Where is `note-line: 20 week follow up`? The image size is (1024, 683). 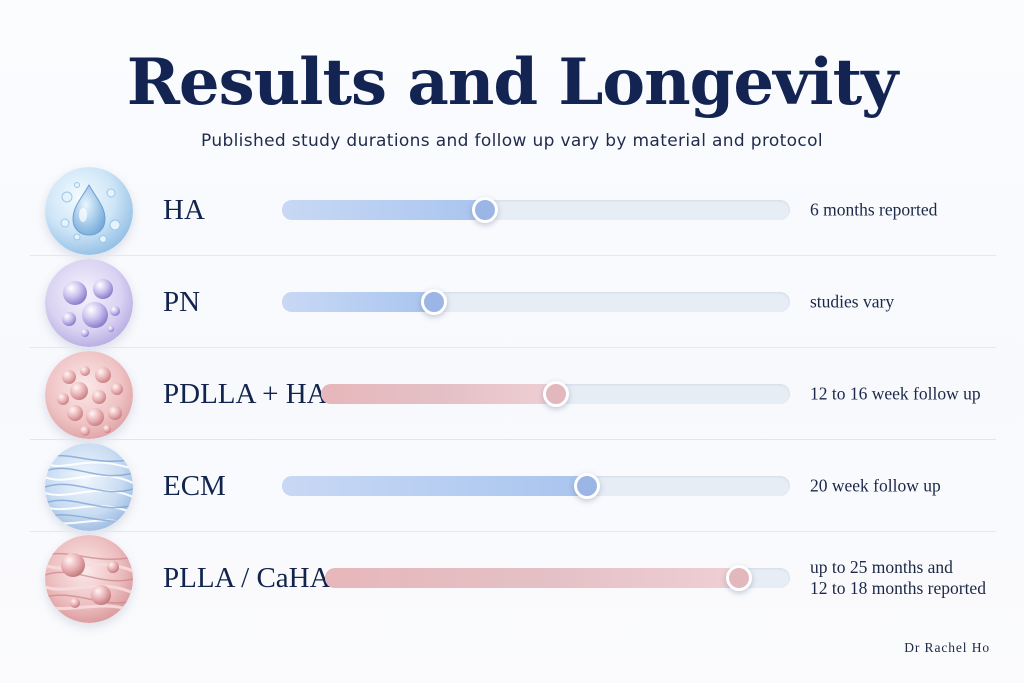 note-line: 20 week follow up is located at coordinates (875, 485).